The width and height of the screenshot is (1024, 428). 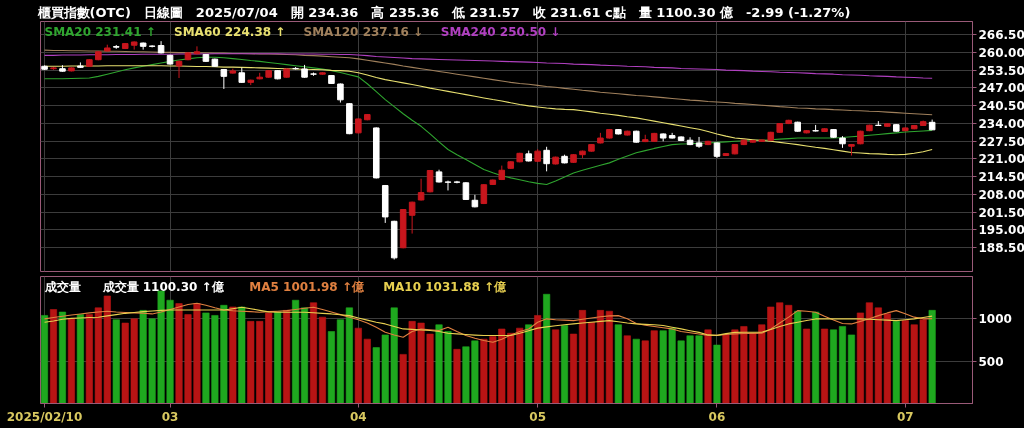 What do you see at coordinates (445, 286) in the screenshot?
I see `text: MA10 1031.88 ↑億` at bounding box center [445, 286].